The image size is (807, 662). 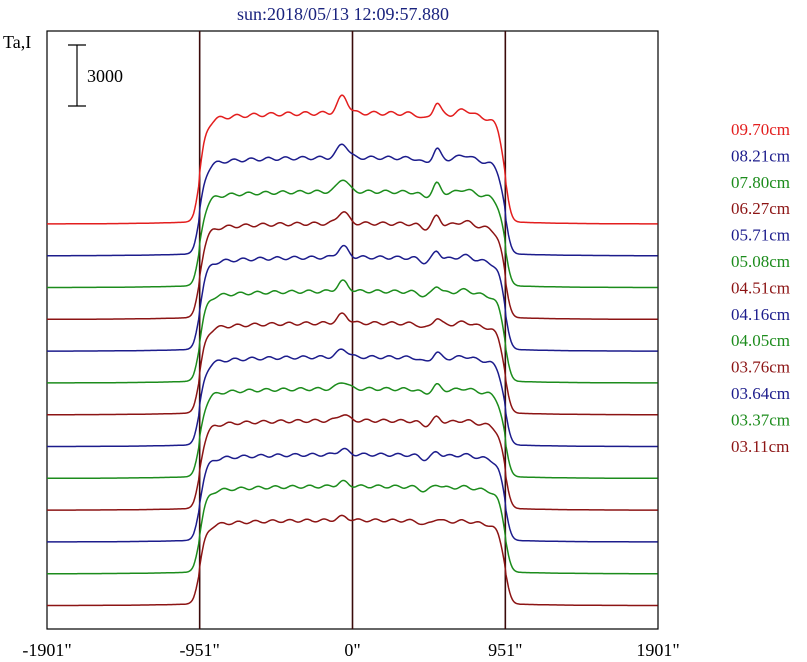 I want to click on series-line-03.11cm, so click(x=352, y=560).